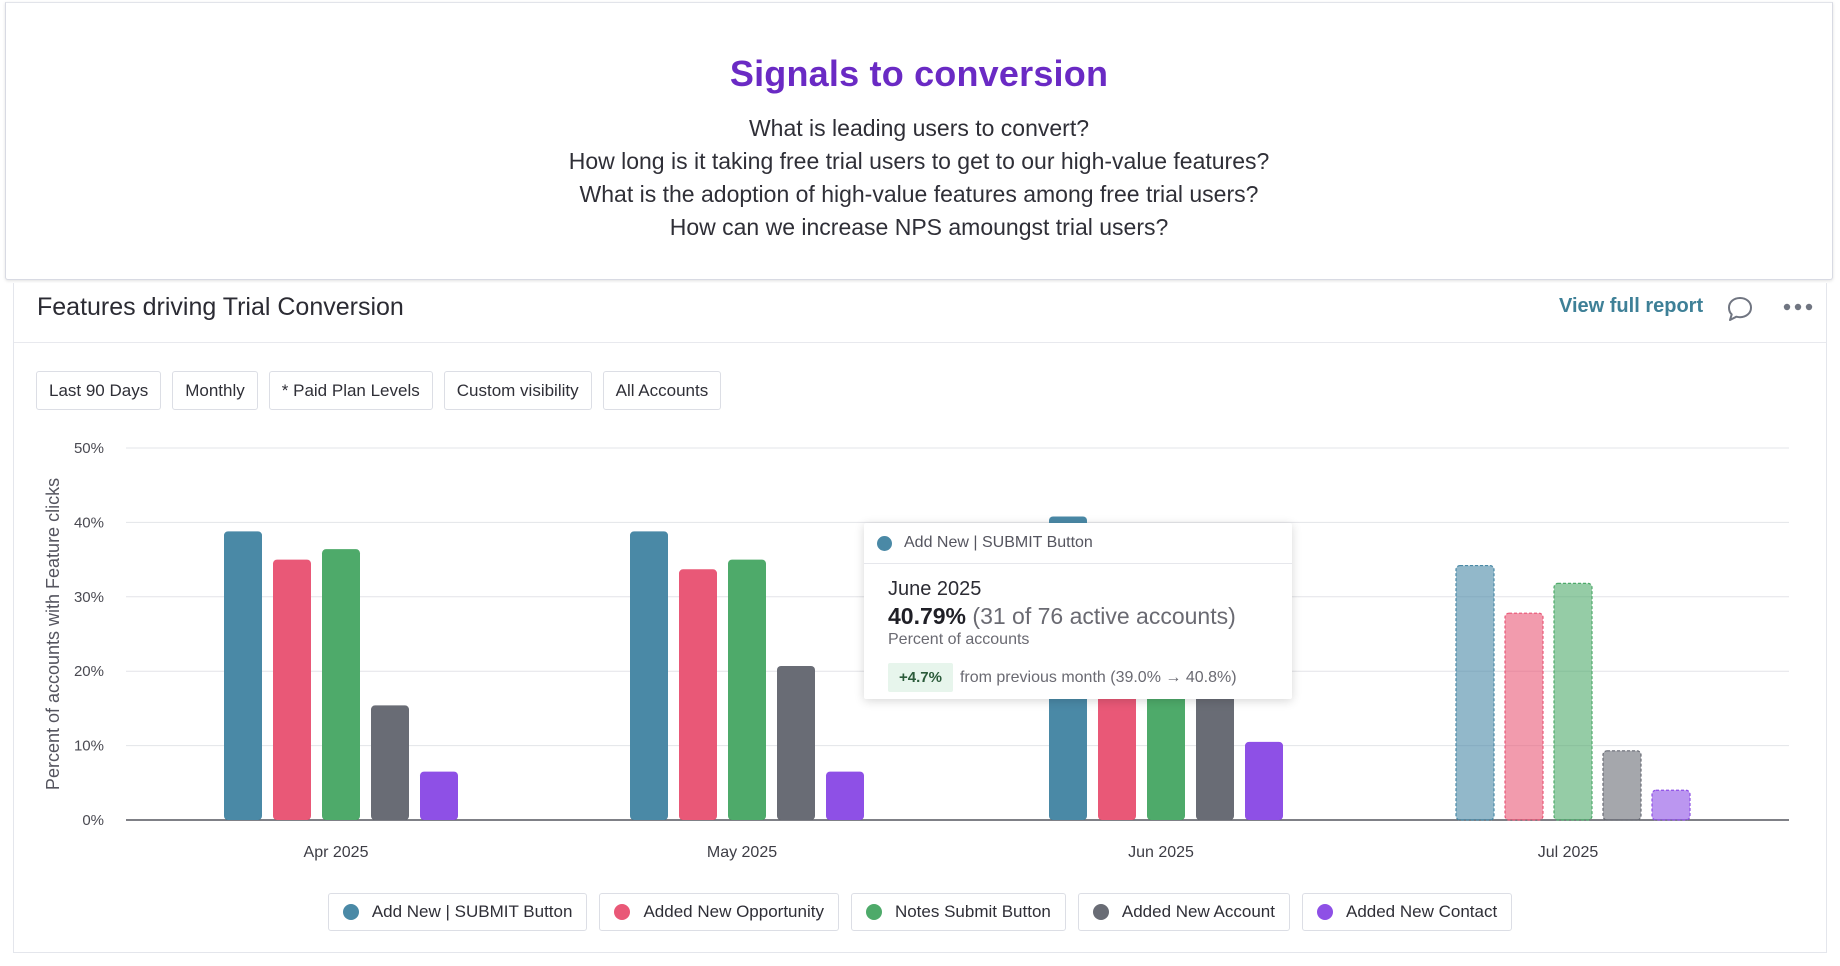 The height and width of the screenshot is (966, 1840). I want to click on x-tick-label: Apr 2025, so click(336, 852).